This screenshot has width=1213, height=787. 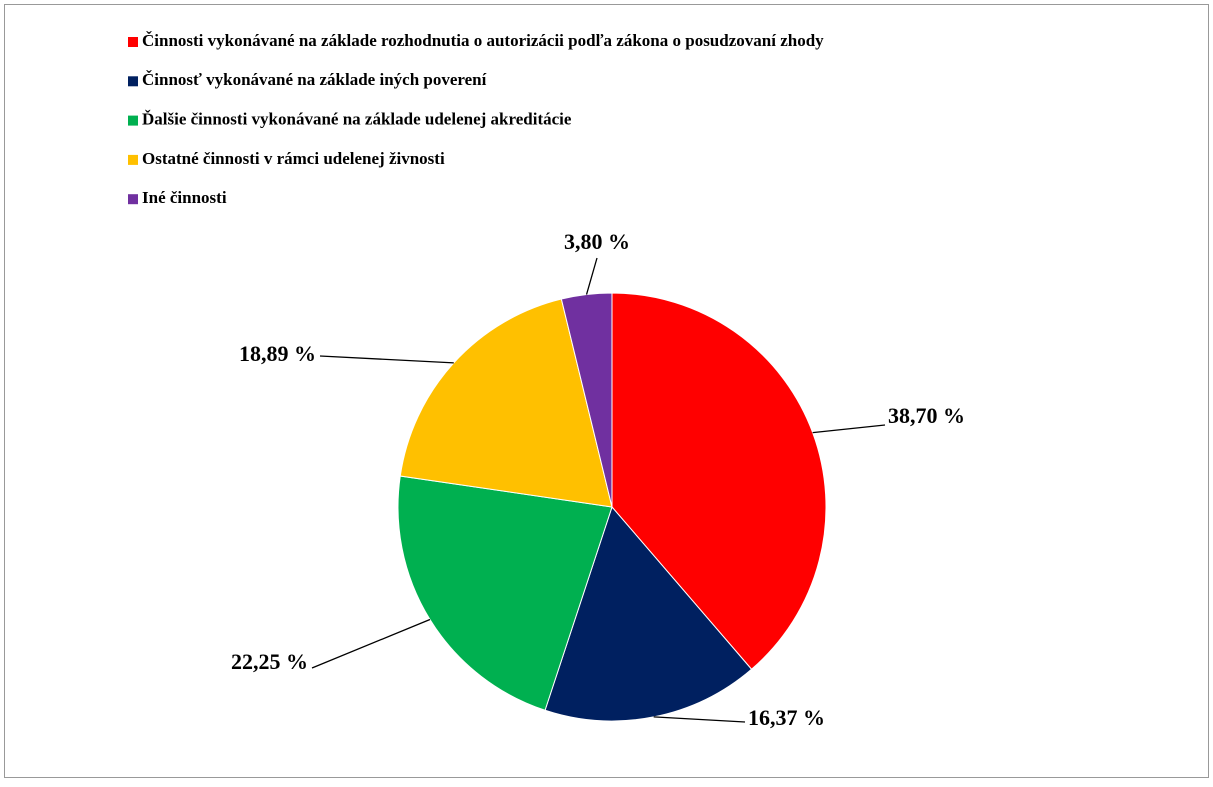 What do you see at coordinates (184, 197) in the screenshot?
I see `legend-label: Iné činnosti` at bounding box center [184, 197].